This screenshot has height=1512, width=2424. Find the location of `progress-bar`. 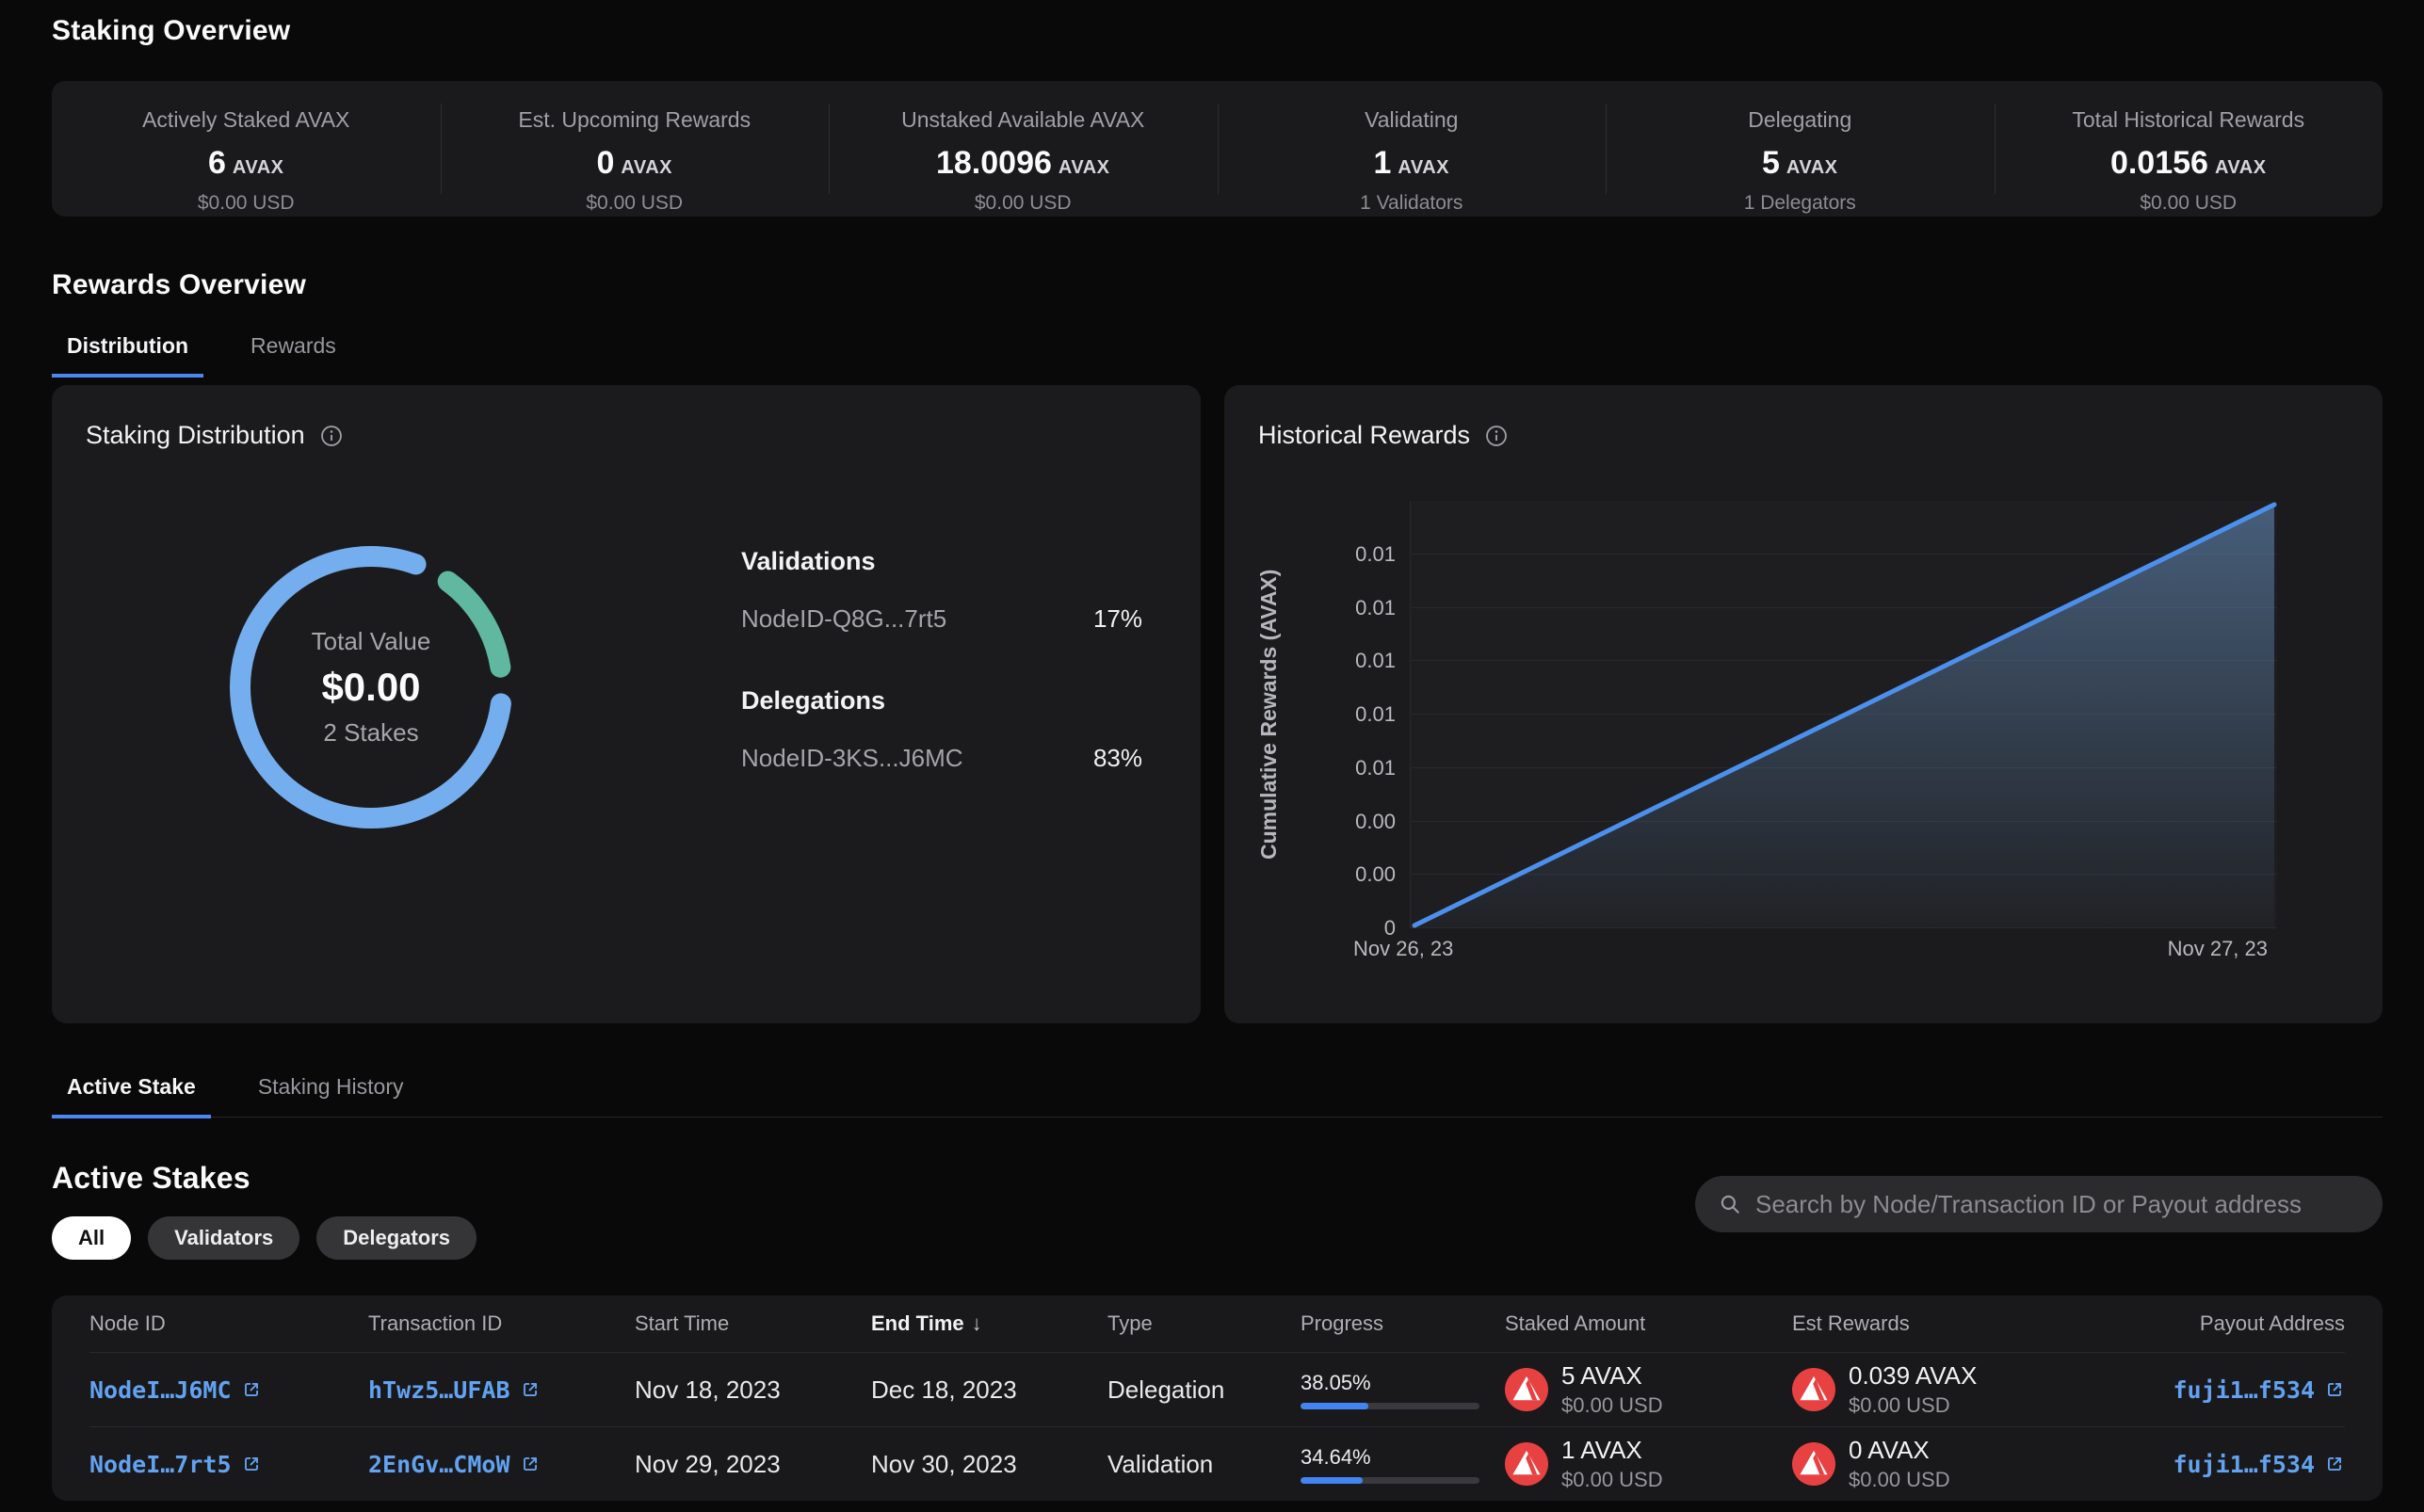

progress-bar is located at coordinates (1390, 1480).